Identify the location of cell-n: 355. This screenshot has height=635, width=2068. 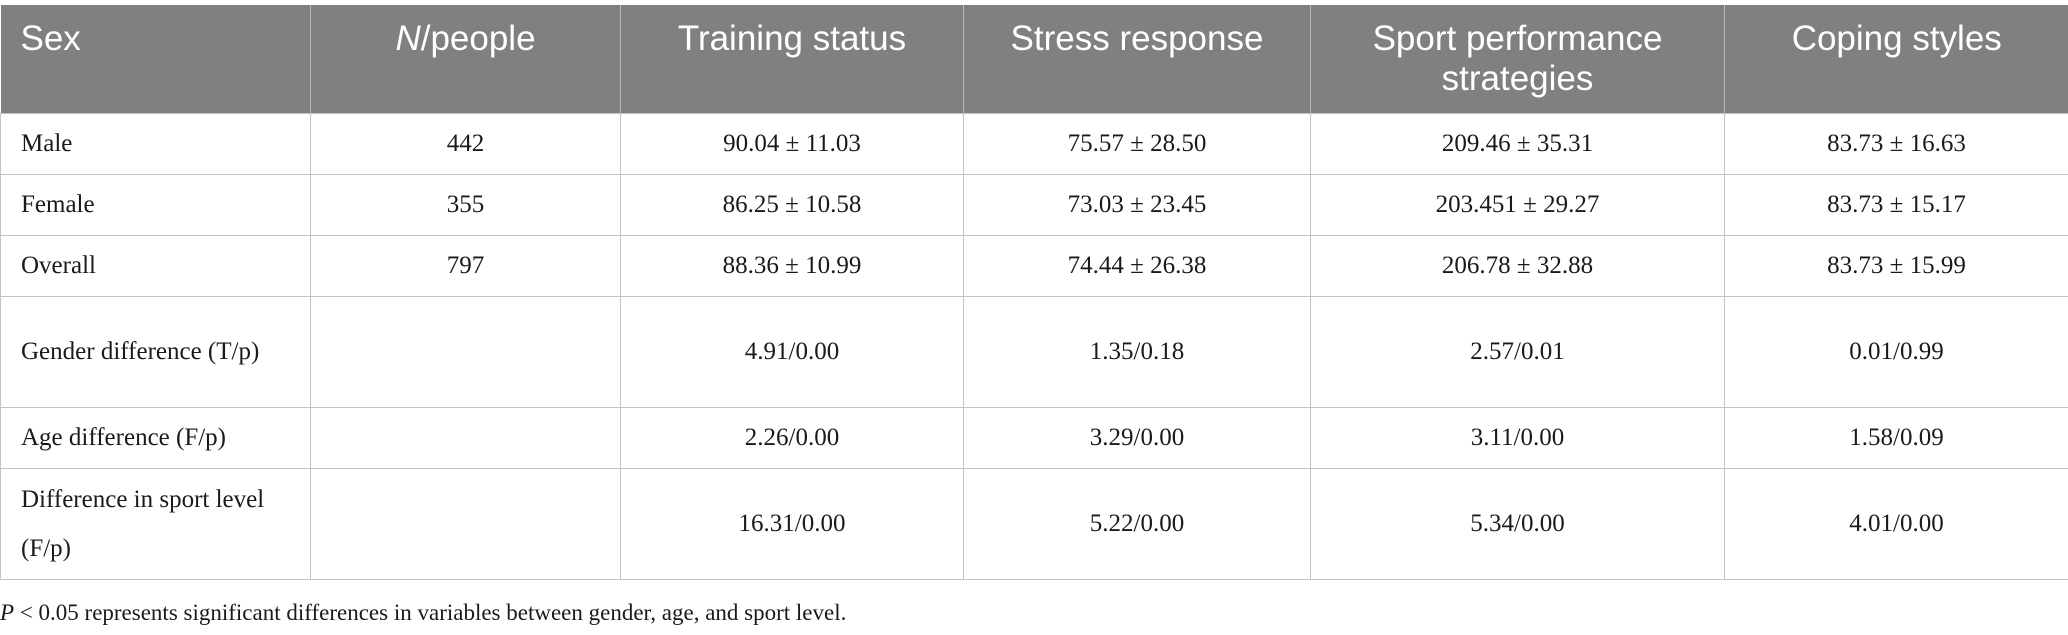
(465, 204).